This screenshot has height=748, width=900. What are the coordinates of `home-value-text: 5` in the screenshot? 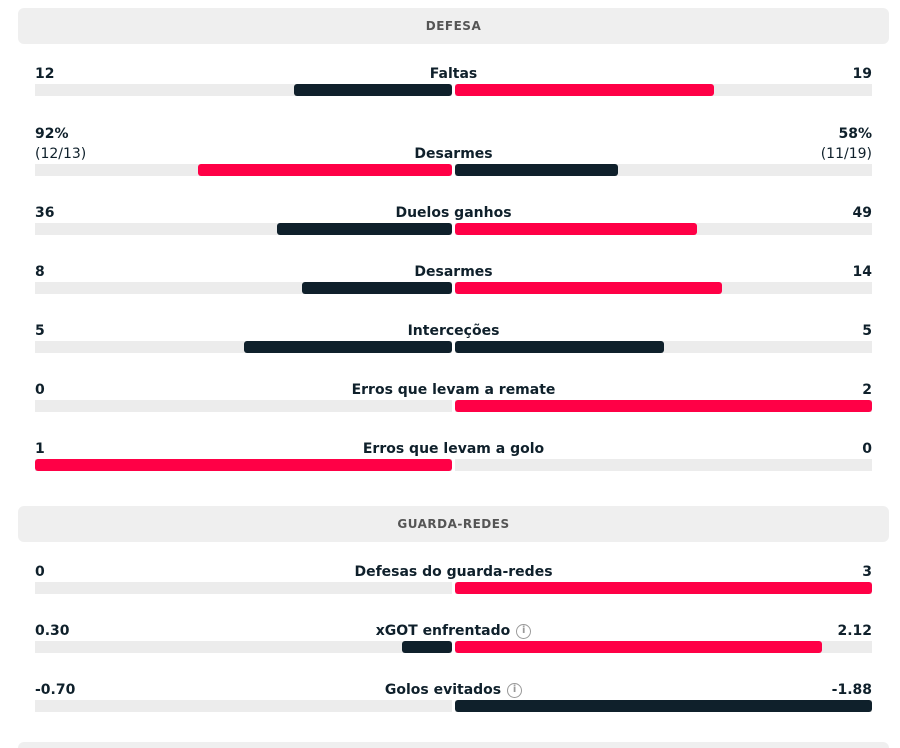 It's located at (40, 331).